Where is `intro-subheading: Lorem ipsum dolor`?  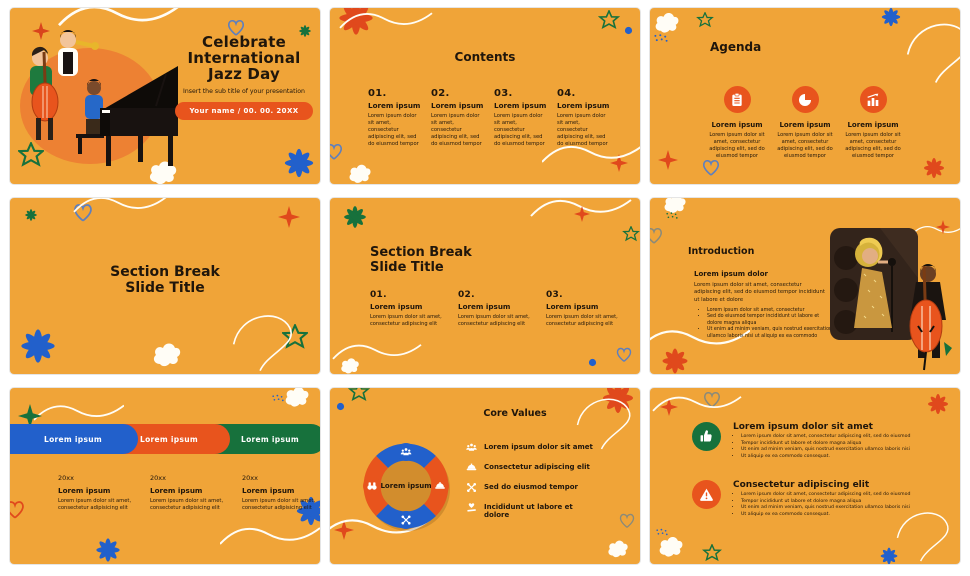 intro-subheading: Lorem ipsum dolor is located at coordinates (731, 274).